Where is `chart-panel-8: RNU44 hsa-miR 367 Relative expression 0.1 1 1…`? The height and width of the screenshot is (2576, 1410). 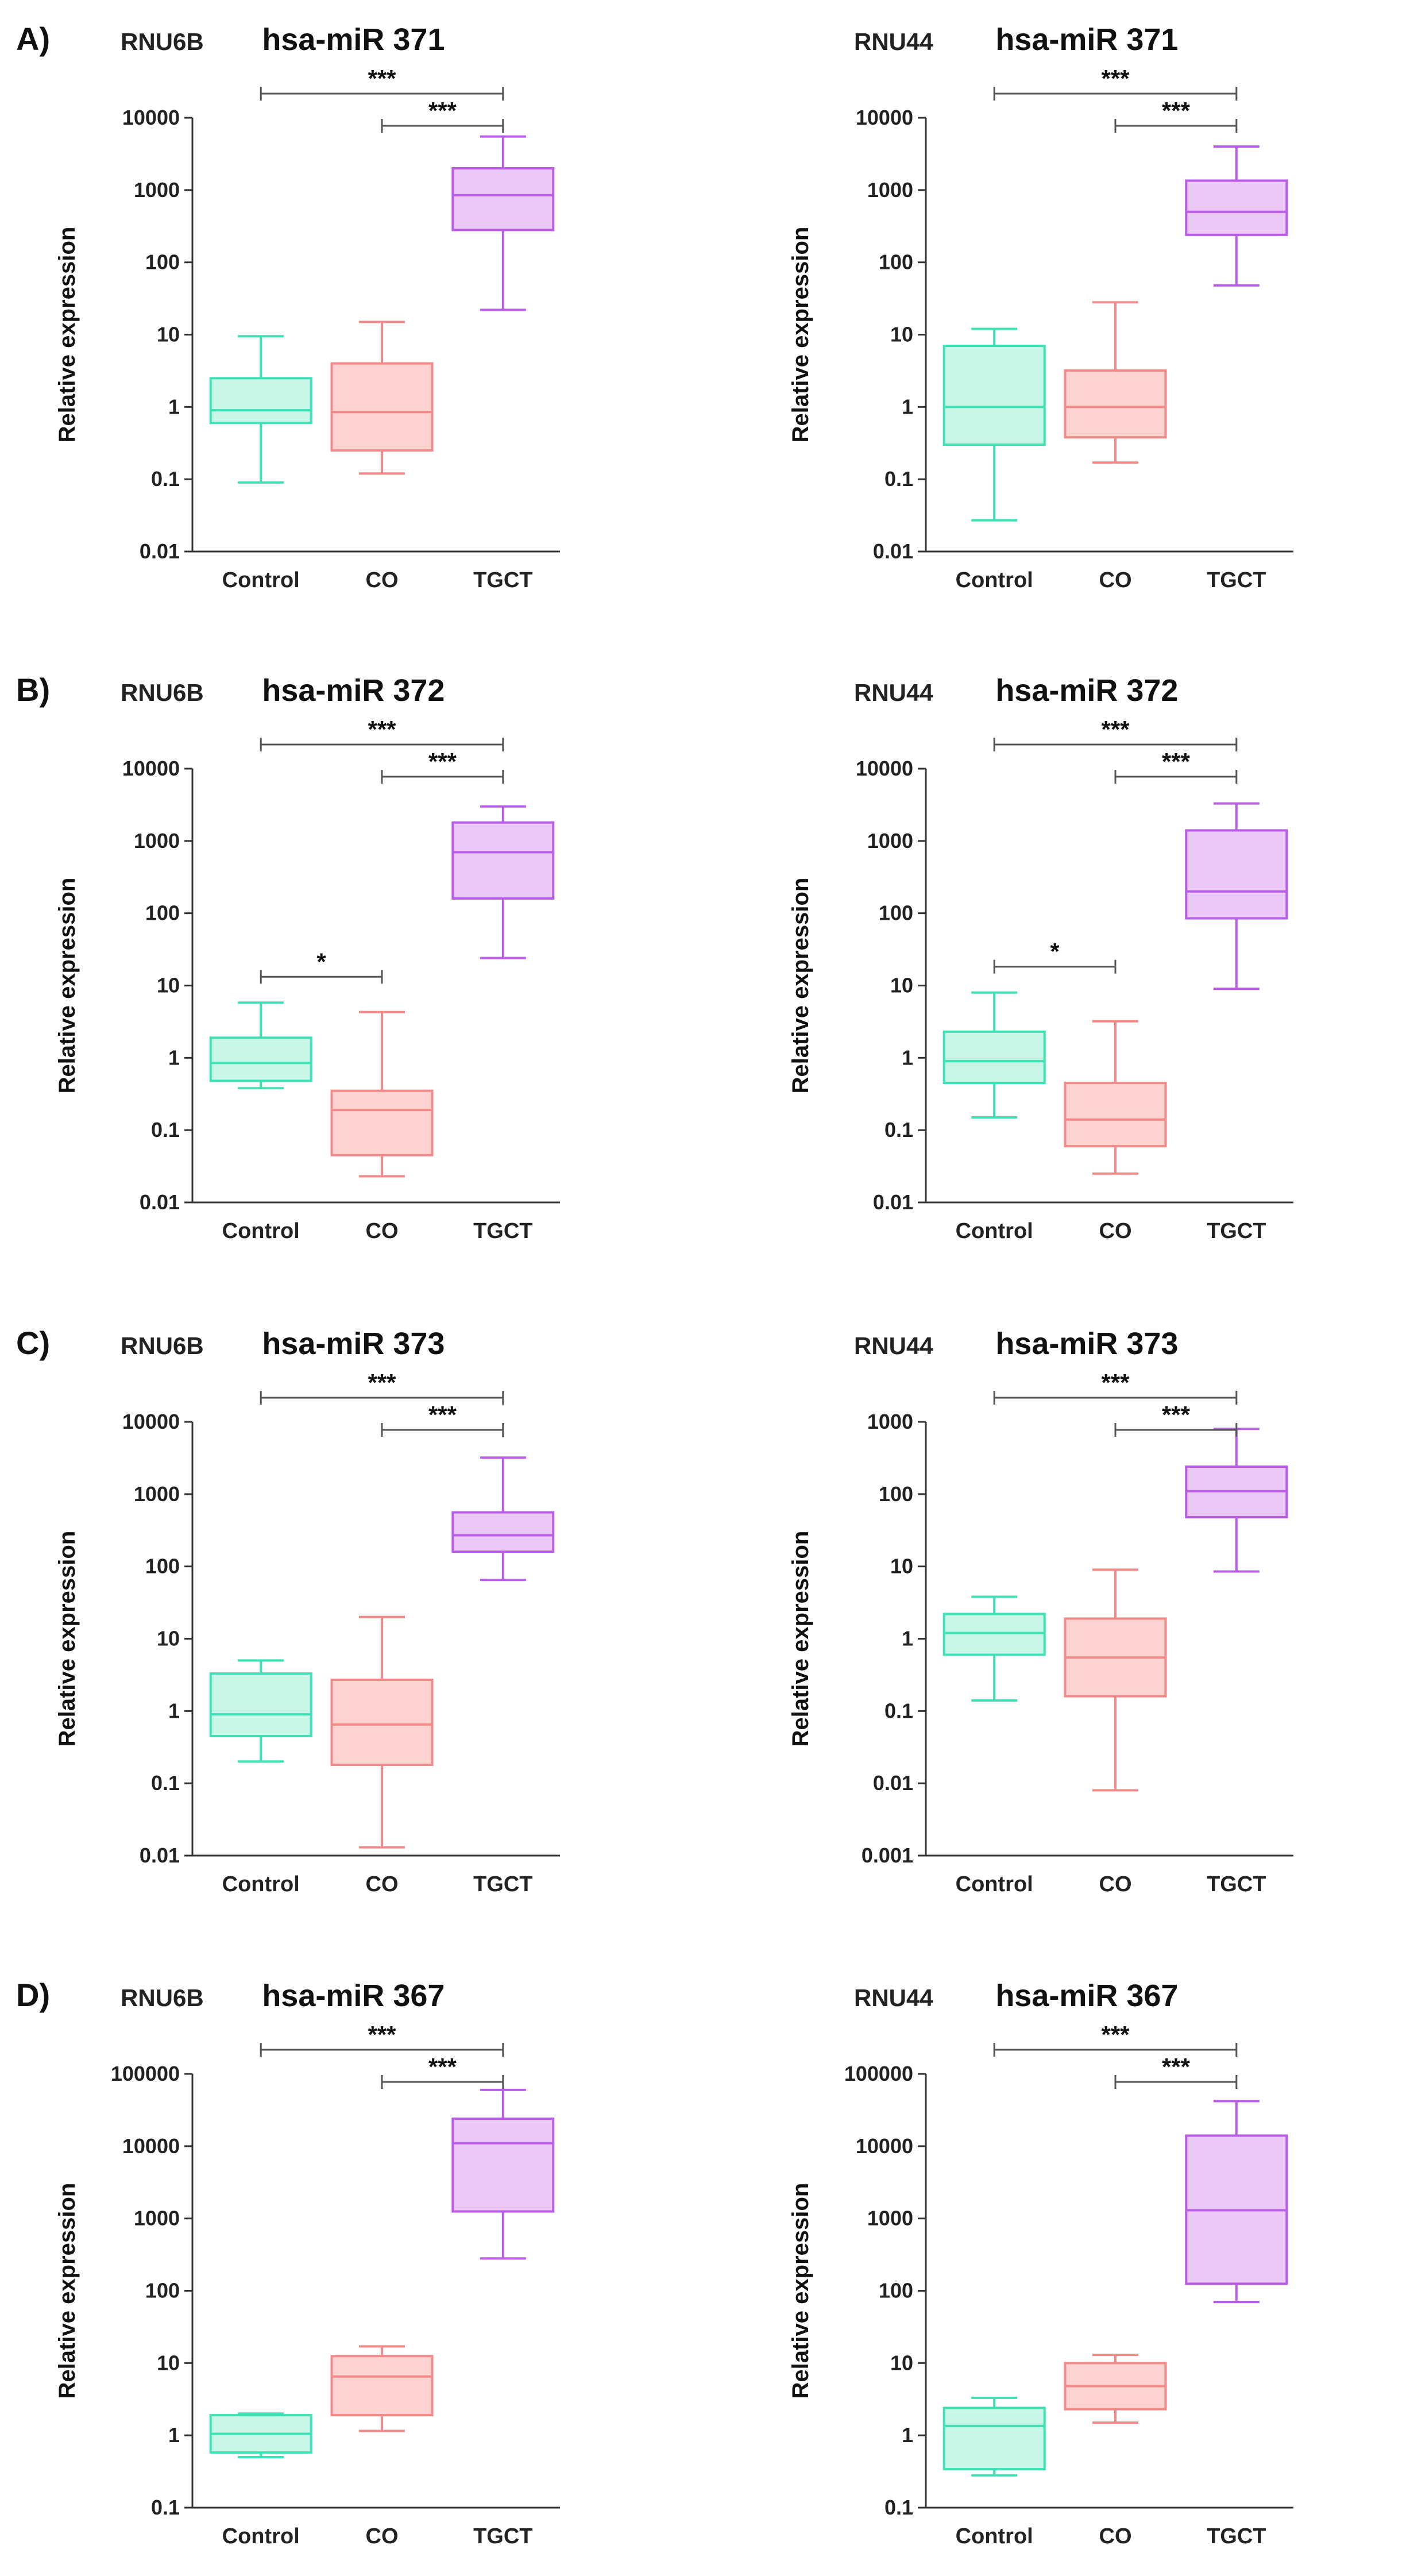
chart-panel-8: RNU44 hsa-miR 367 Relative expression 0.1 1 1… is located at coordinates (1040, 2263).